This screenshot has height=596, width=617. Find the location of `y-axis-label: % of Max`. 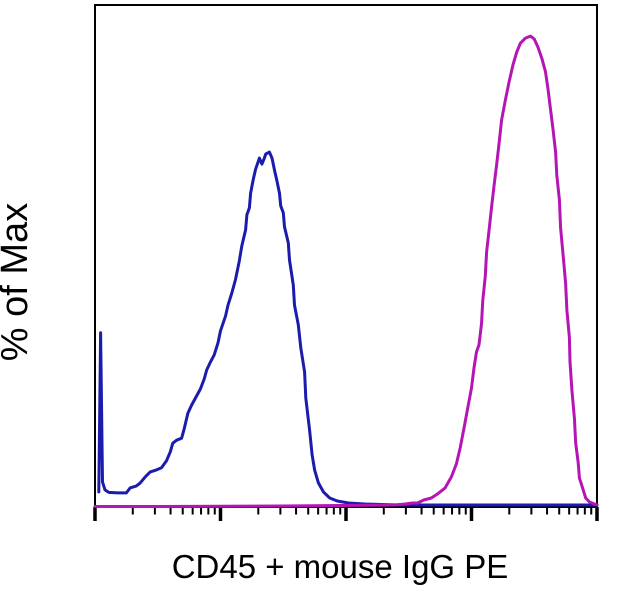

y-axis-label: % of Max is located at coordinates (18, 282).